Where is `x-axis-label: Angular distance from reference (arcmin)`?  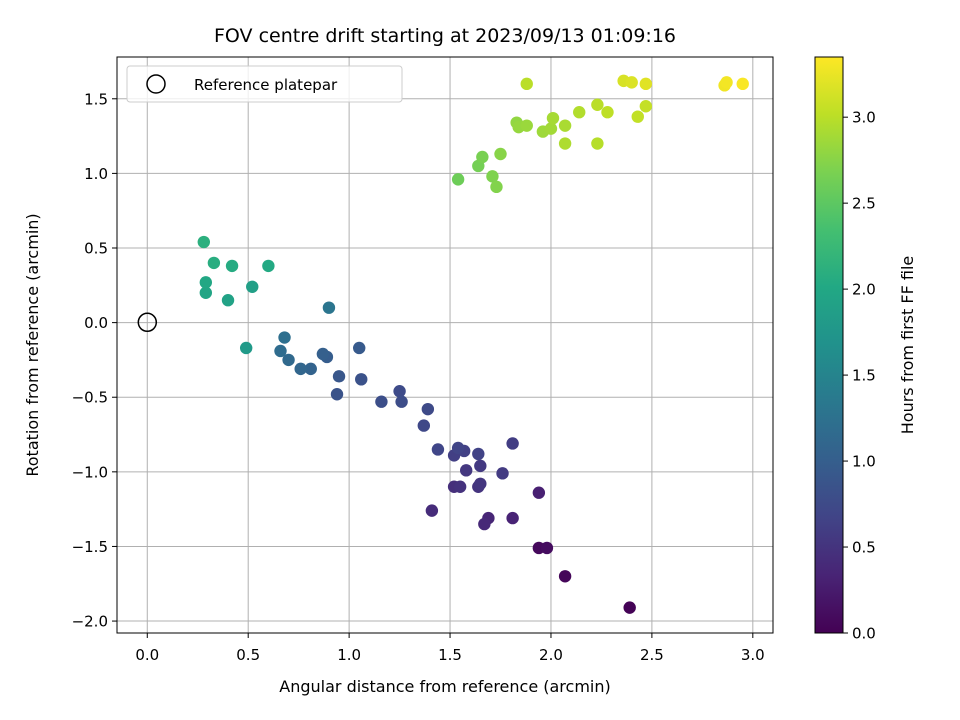 x-axis-label: Angular distance from reference (arcmin) is located at coordinates (444, 686).